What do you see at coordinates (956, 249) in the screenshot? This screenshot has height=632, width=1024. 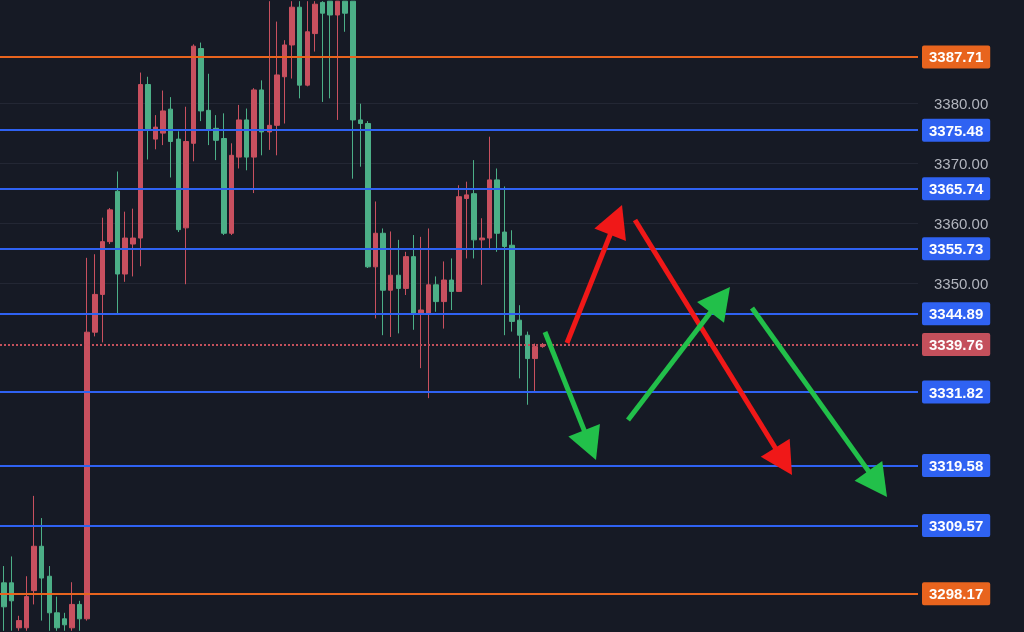 I see `ref-line-label: 3355.73` at bounding box center [956, 249].